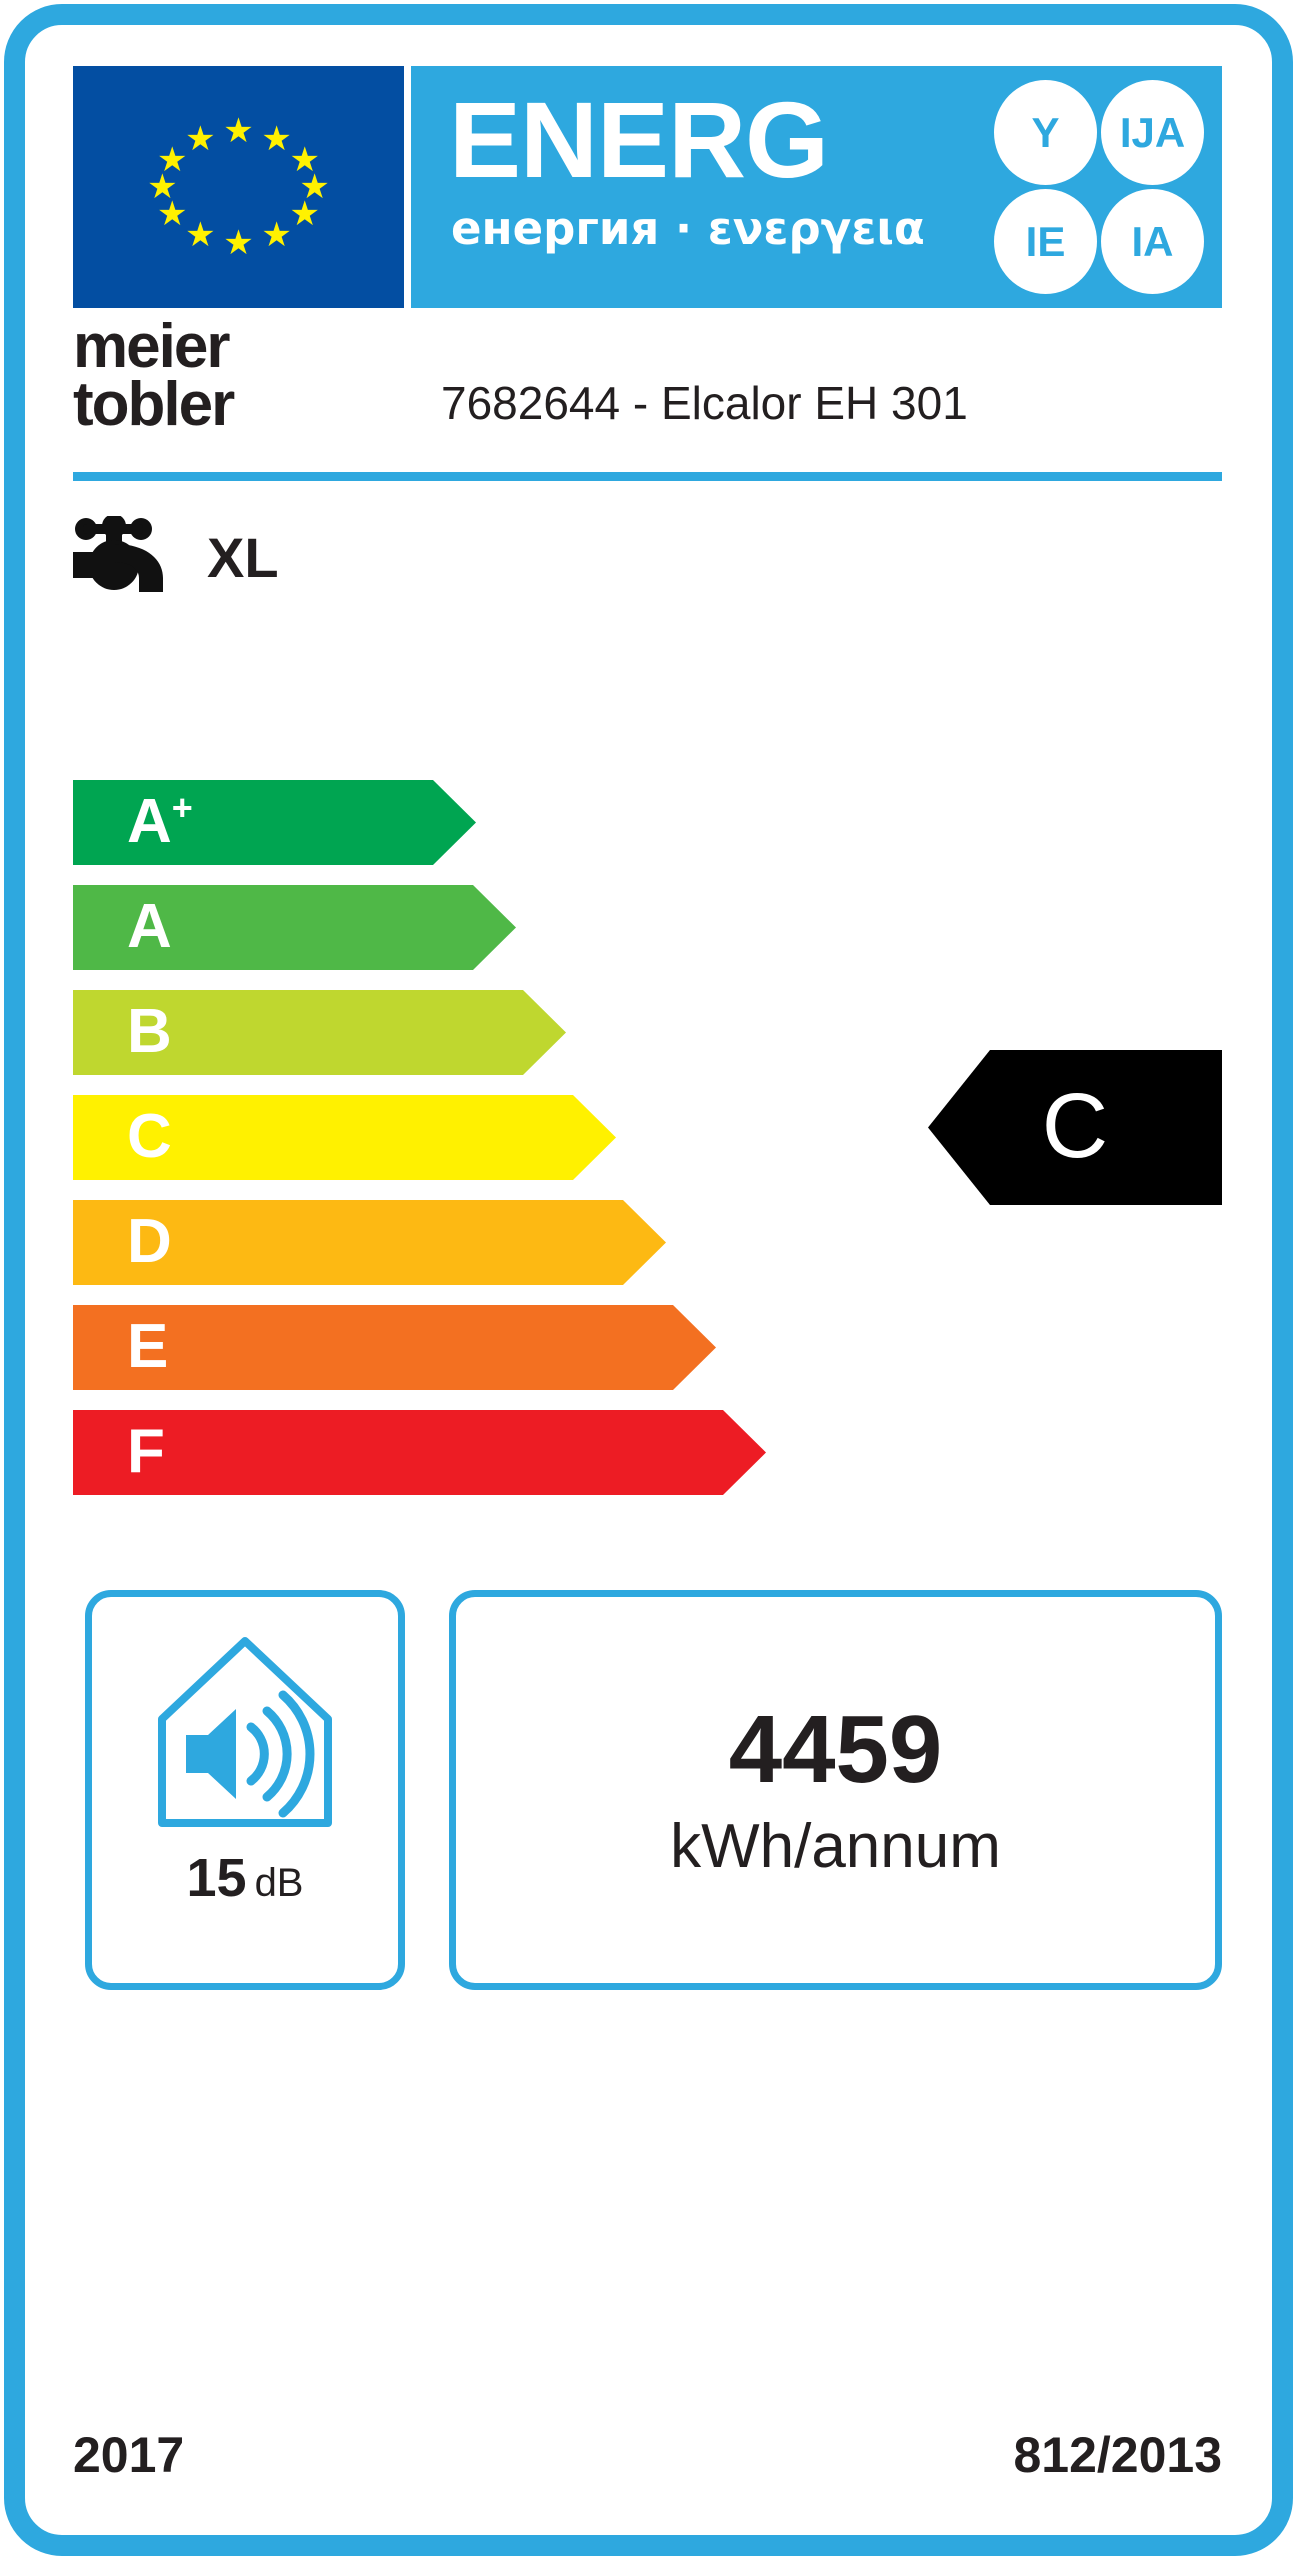  What do you see at coordinates (453, 1452) in the screenshot?
I see `scale-bar-f: F` at bounding box center [453, 1452].